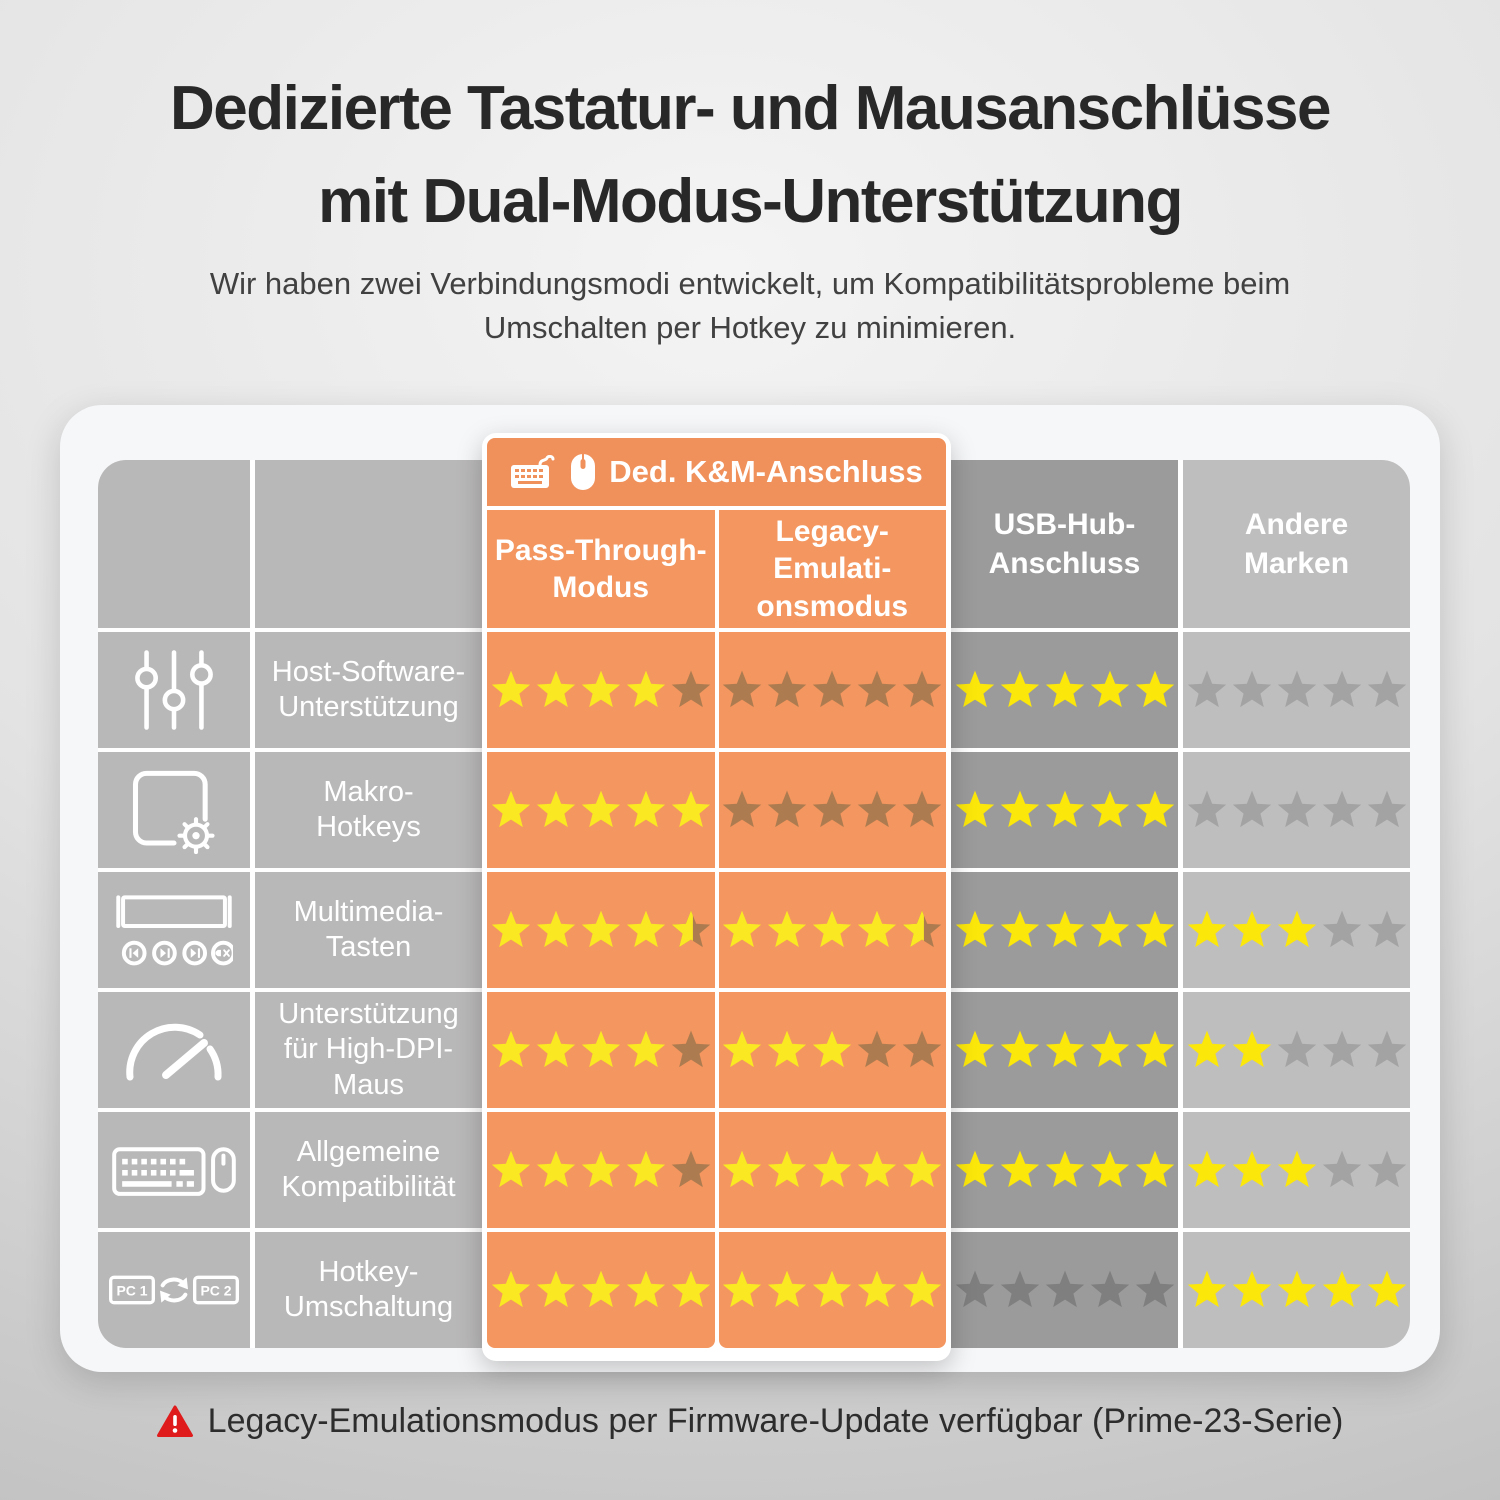 This screenshot has width=1500, height=1500. What do you see at coordinates (368, 544) in the screenshot?
I see `header-spacer-label-col` at bounding box center [368, 544].